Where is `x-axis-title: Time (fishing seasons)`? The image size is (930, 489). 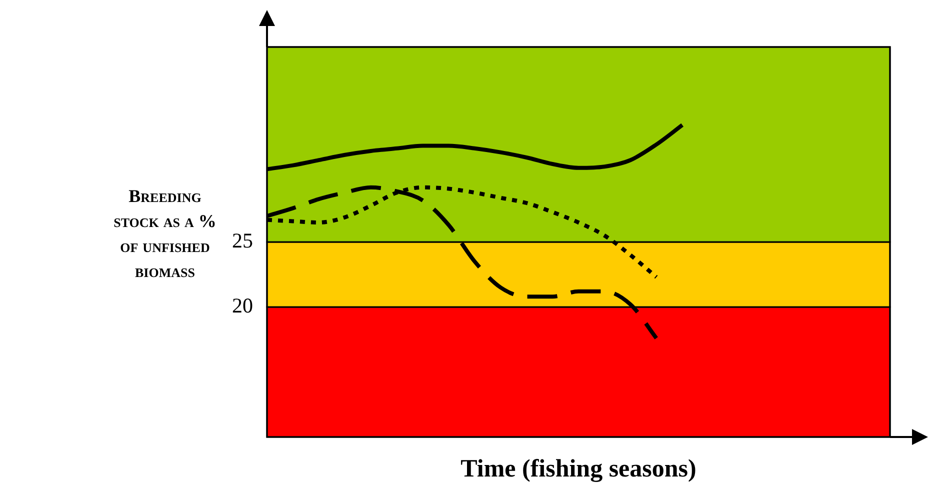
x-axis-title: Time (fishing seasons) is located at coordinates (578, 468).